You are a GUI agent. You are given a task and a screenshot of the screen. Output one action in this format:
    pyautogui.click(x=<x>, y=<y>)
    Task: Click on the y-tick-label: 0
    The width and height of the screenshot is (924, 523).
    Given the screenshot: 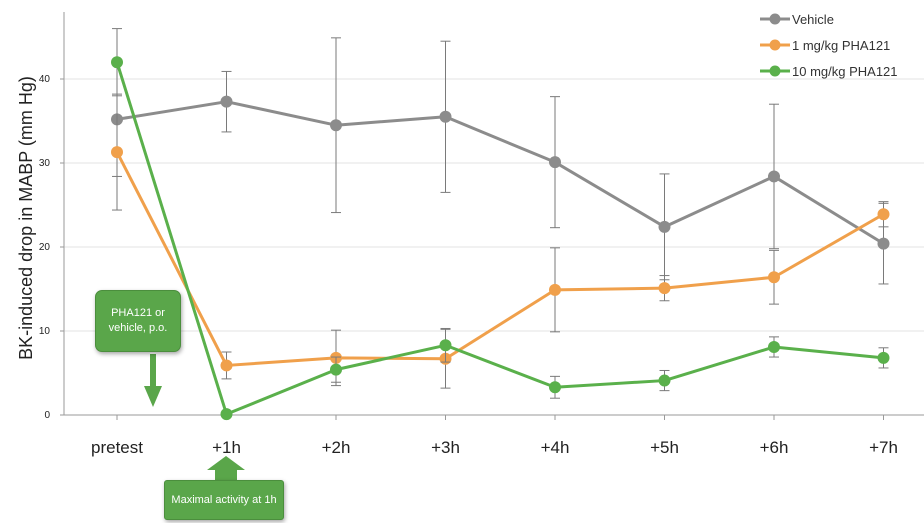 What is the action you would take?
    pyautogui.click(x=47, y=415)
    